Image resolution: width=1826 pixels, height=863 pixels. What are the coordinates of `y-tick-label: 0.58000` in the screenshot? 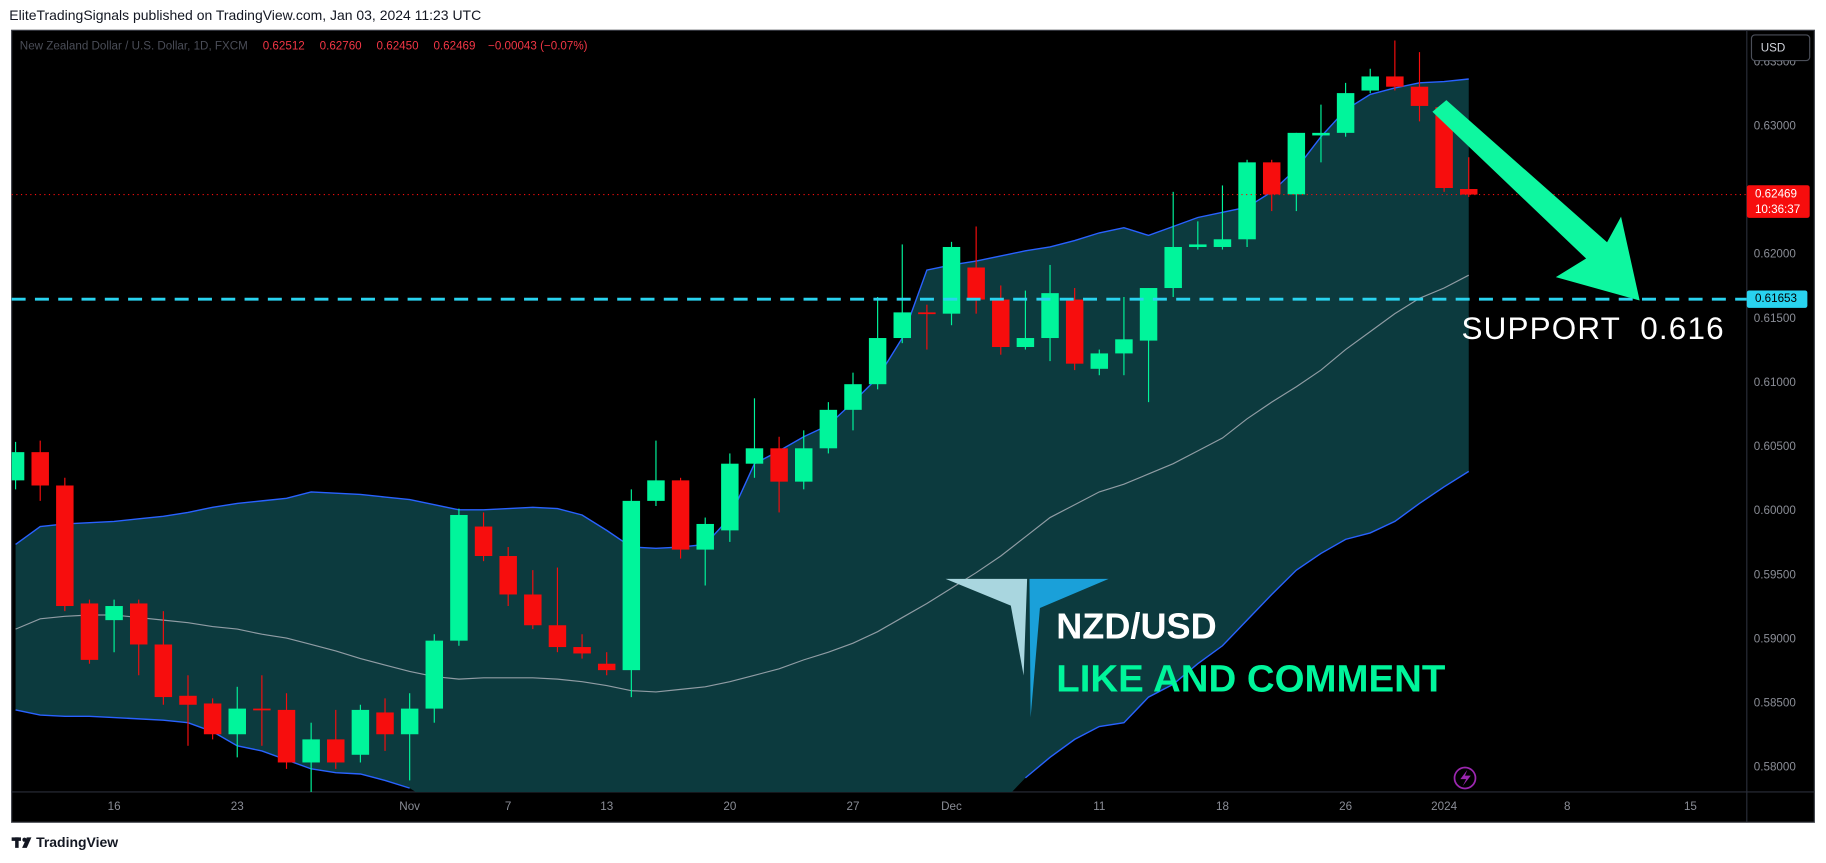 It's located at (1775, 767).